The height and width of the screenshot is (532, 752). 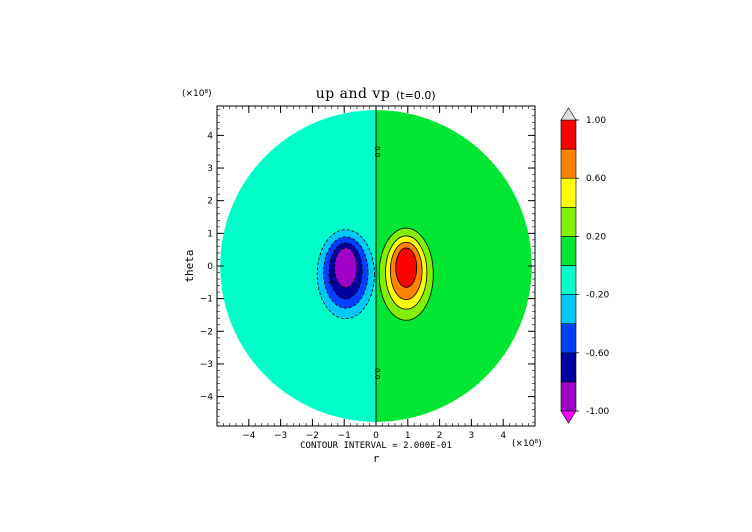 I want to click on y-tick-label: −2, so click(x=206, y=332).